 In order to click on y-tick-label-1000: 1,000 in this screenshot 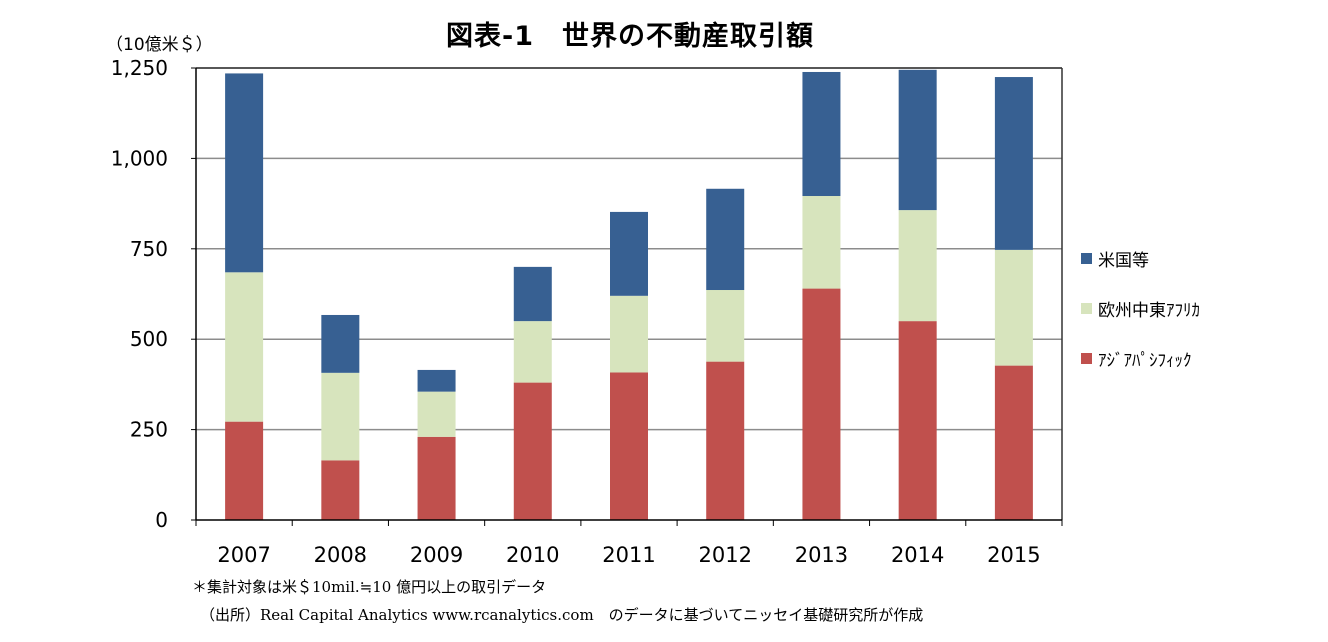, I will do `click(139, 158)`.